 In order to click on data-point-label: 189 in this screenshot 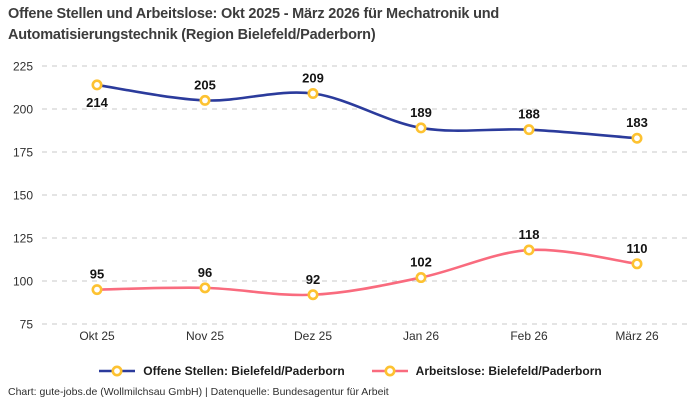, I will do `click(421, 112)`.